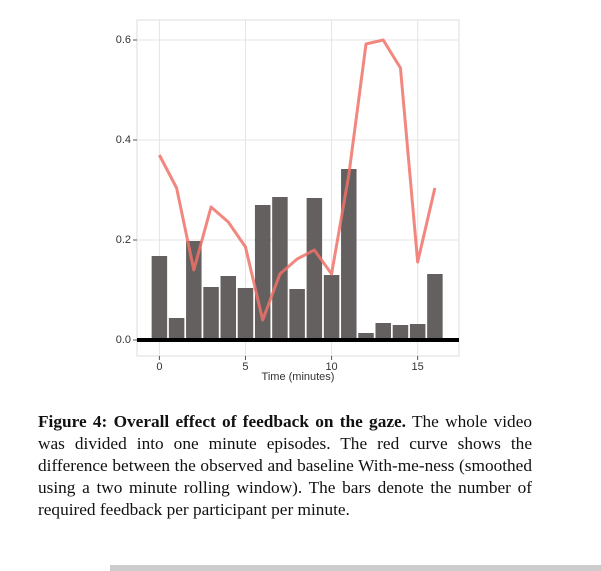 This screenshot has height=571, width=601. I want to click on x-tick-label: 10, so click(331, 367).